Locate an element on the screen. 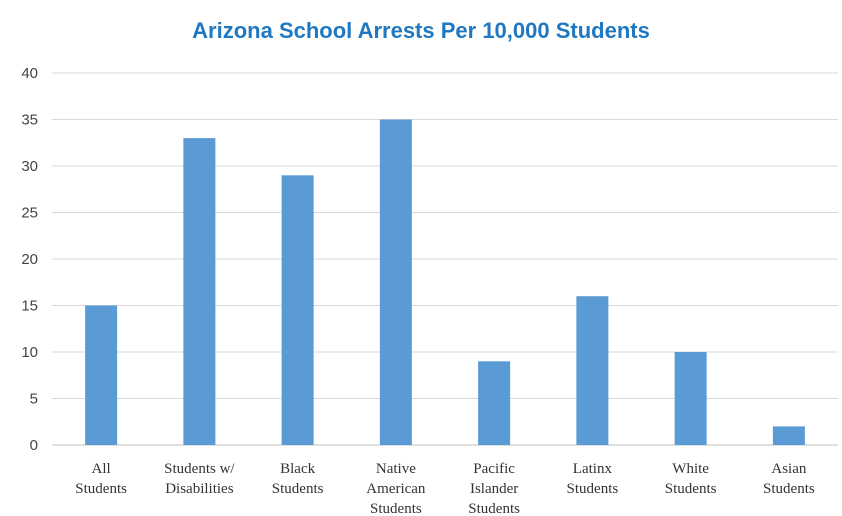 The image size is (842, 516). x-tick-label: Pacific is located at coordinates (494, 469).